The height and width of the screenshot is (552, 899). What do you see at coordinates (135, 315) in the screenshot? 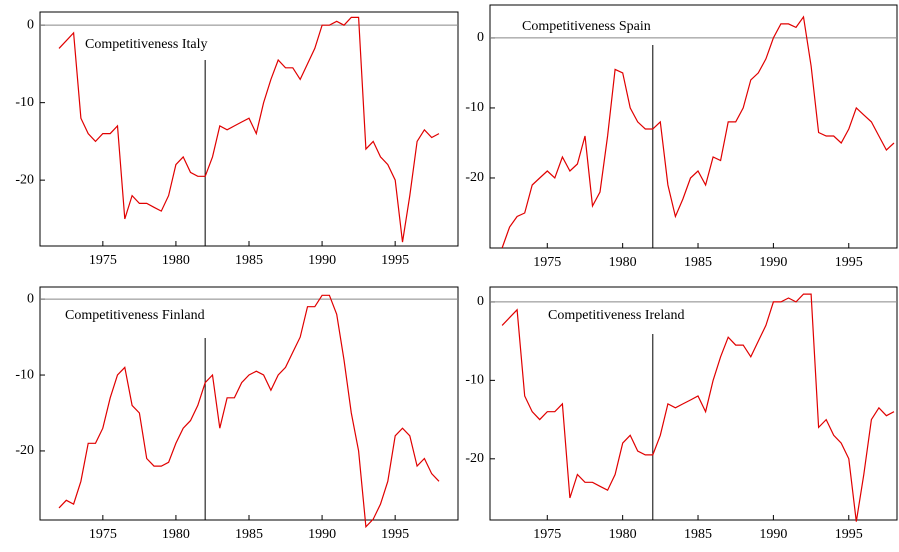
I see `panel-title: Competitiveness Finland` at bounding box center [135, 315].